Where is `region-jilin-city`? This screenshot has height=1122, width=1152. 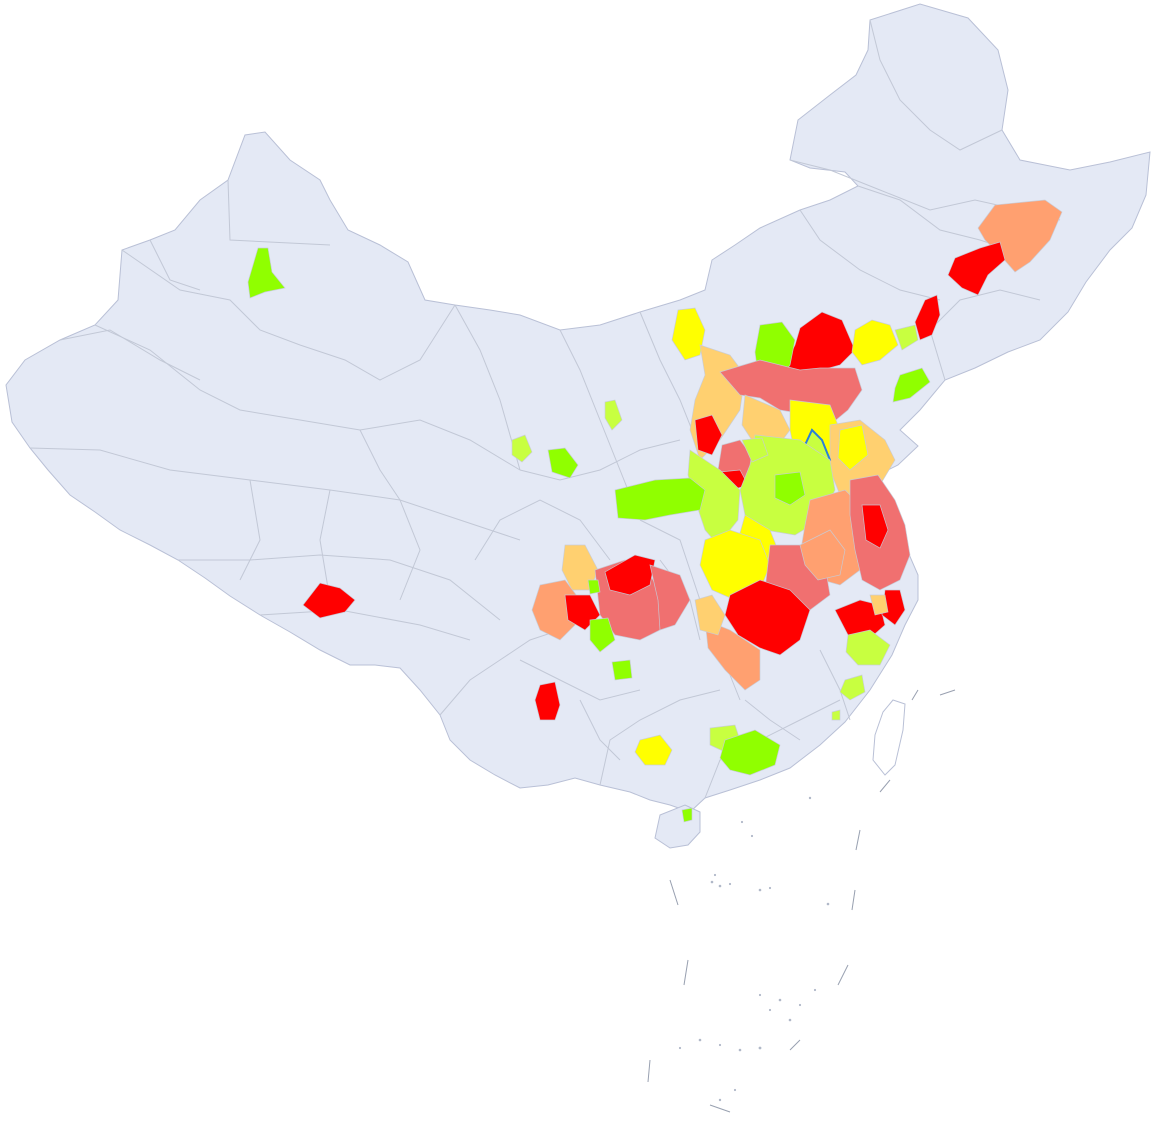 region-jilin-city is located at coordinates (976, 268).